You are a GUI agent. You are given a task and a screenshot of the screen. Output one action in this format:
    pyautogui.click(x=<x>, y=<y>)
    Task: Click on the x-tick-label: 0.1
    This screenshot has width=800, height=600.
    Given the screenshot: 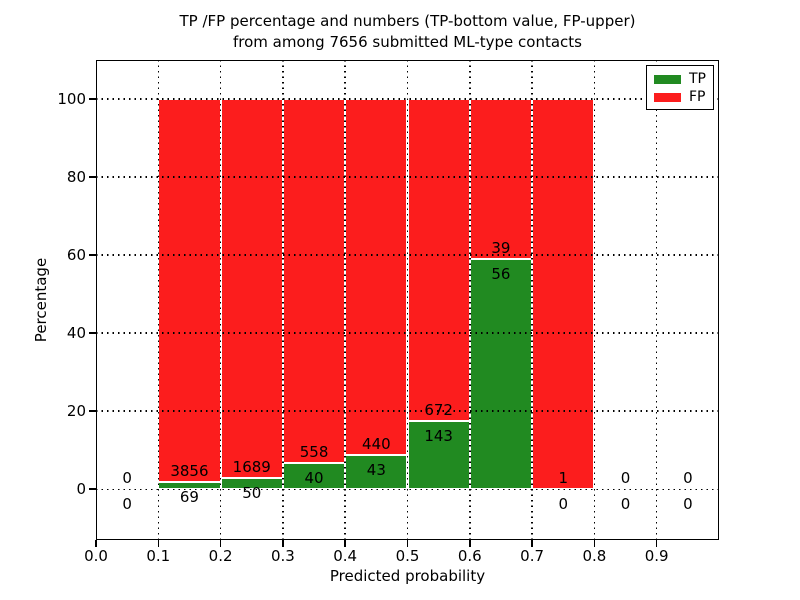 What is the action you would take?
    pyautogui.click(x=158, y=556)
    